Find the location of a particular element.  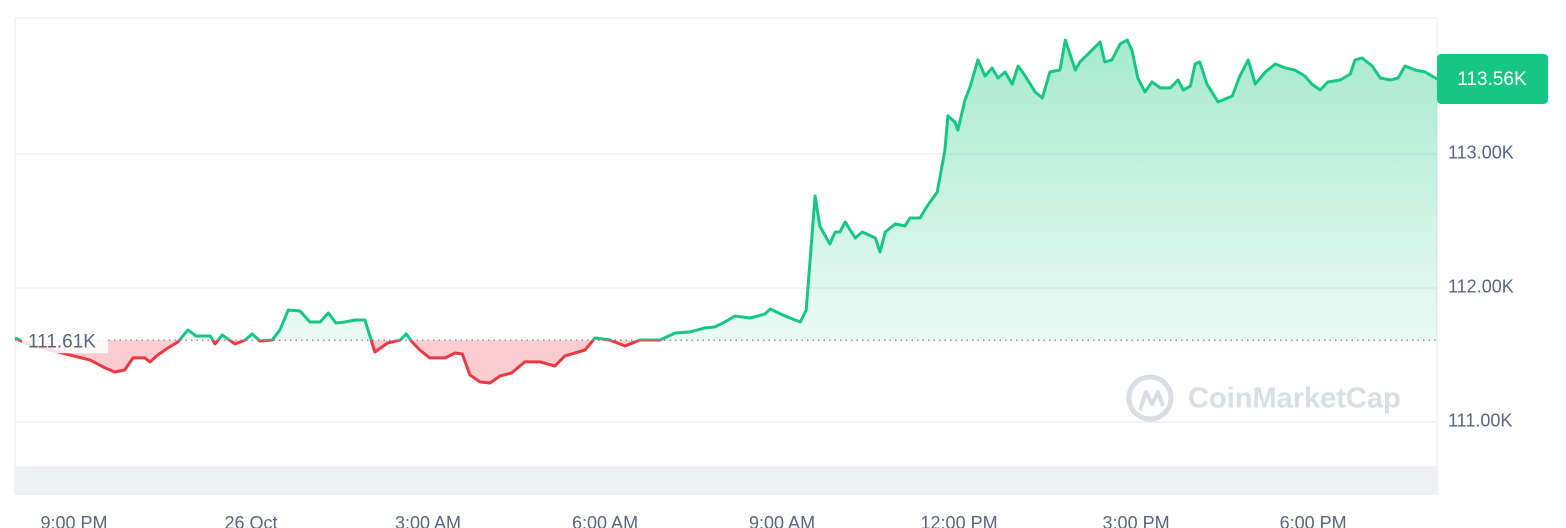

baseline-label-bg is located at coordinates (65, 340).